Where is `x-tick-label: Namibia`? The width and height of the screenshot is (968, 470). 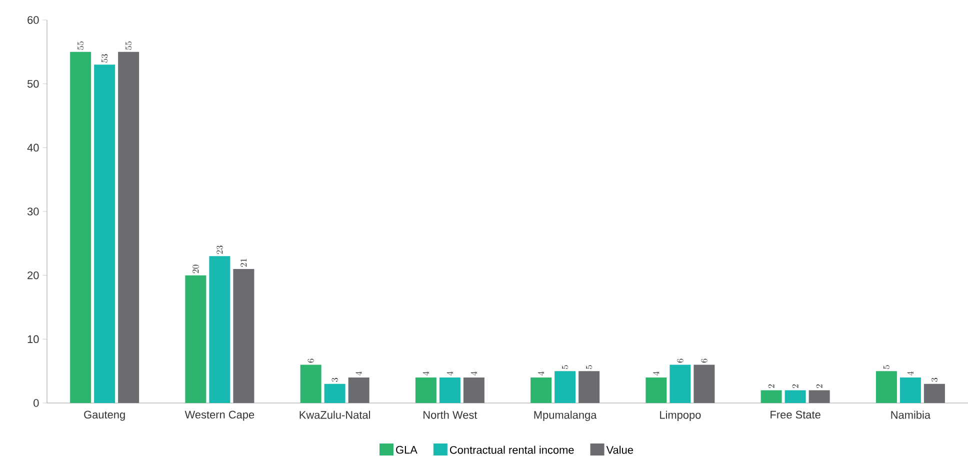
x-tick-label: Namibia is located at coordinates (911, 414).